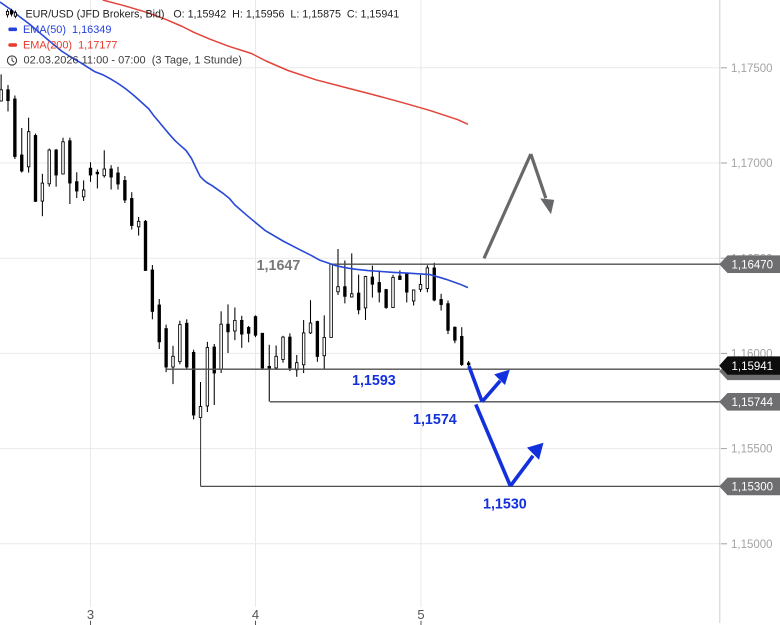 The height and width of the screenshot is (625, 780). Describe the element at coordinates (753, 367) in the screenshot. I see `svg-text: 1,15941` at that location.